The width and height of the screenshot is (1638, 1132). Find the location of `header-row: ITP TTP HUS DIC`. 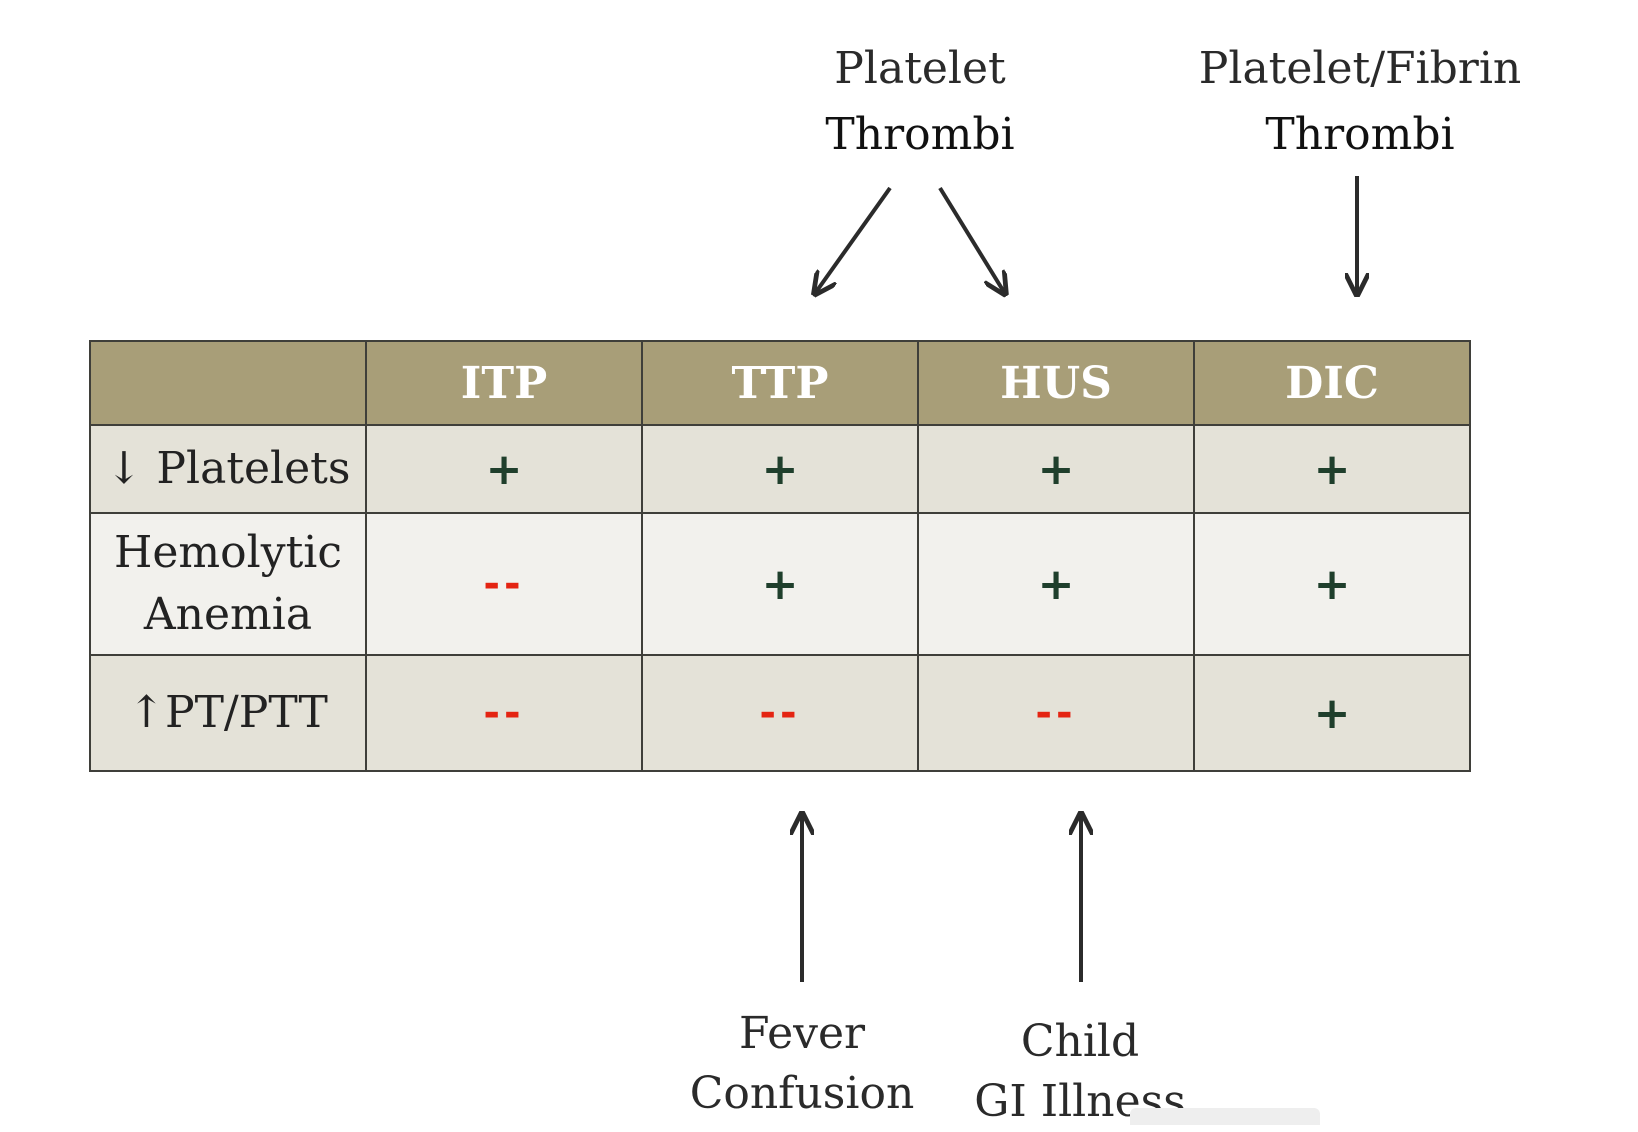

header-row: ITP TTP HUS DIC is located at coordinates (780, 383).